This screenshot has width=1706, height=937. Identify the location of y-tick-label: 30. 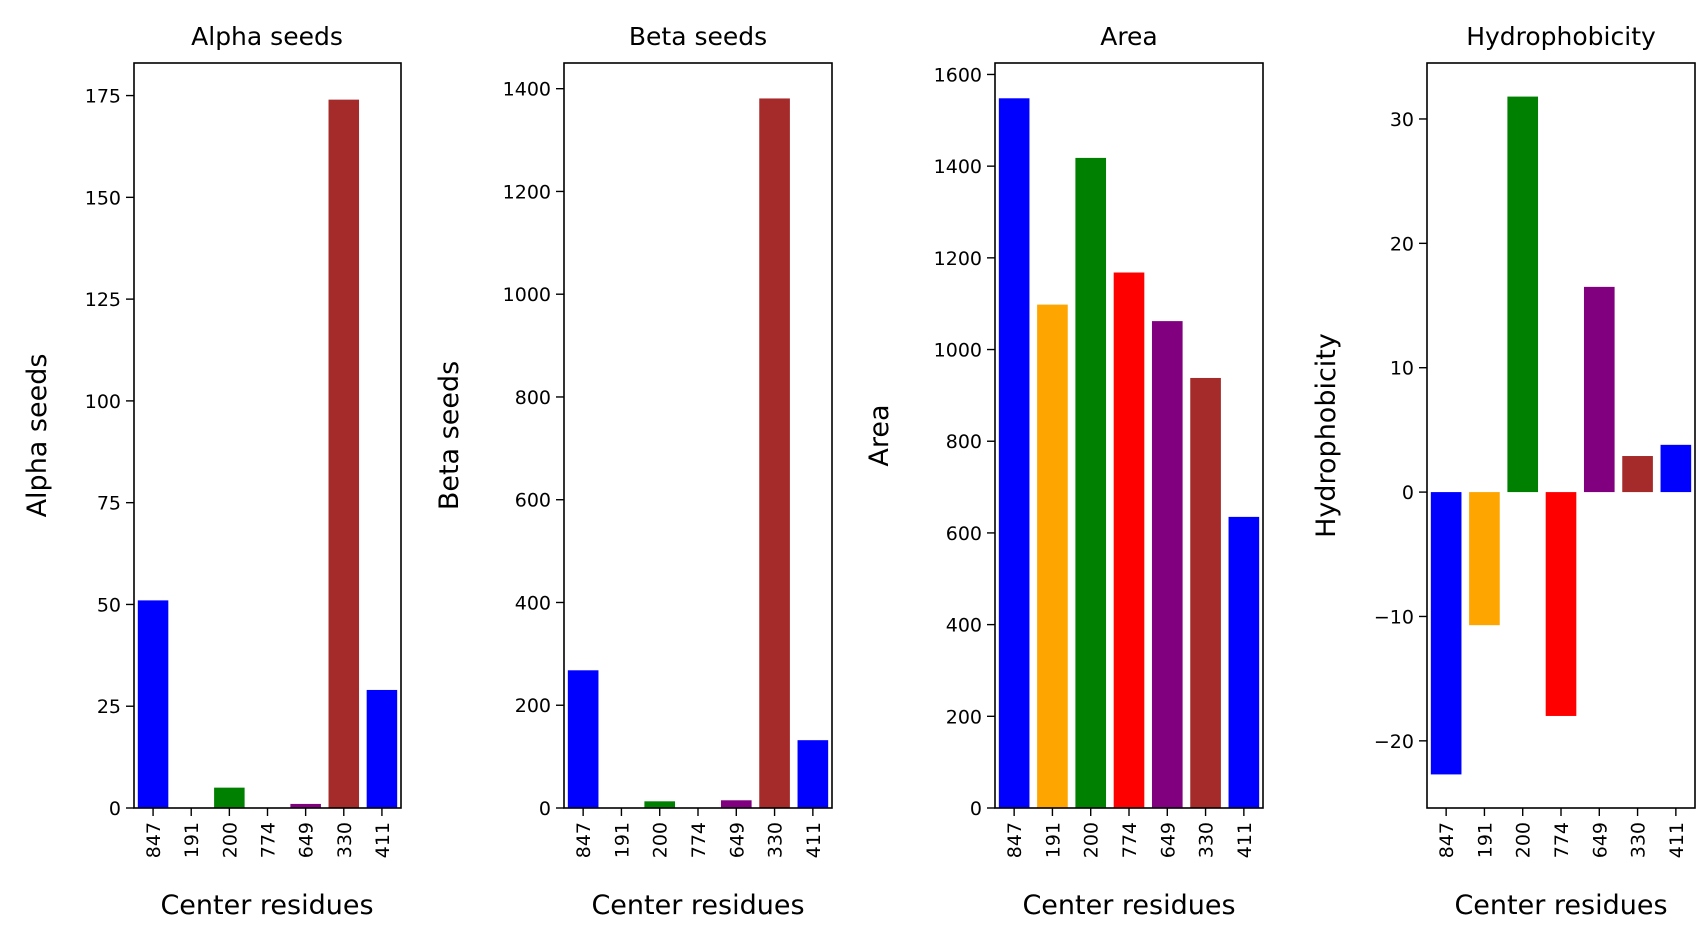
(1402, 120).